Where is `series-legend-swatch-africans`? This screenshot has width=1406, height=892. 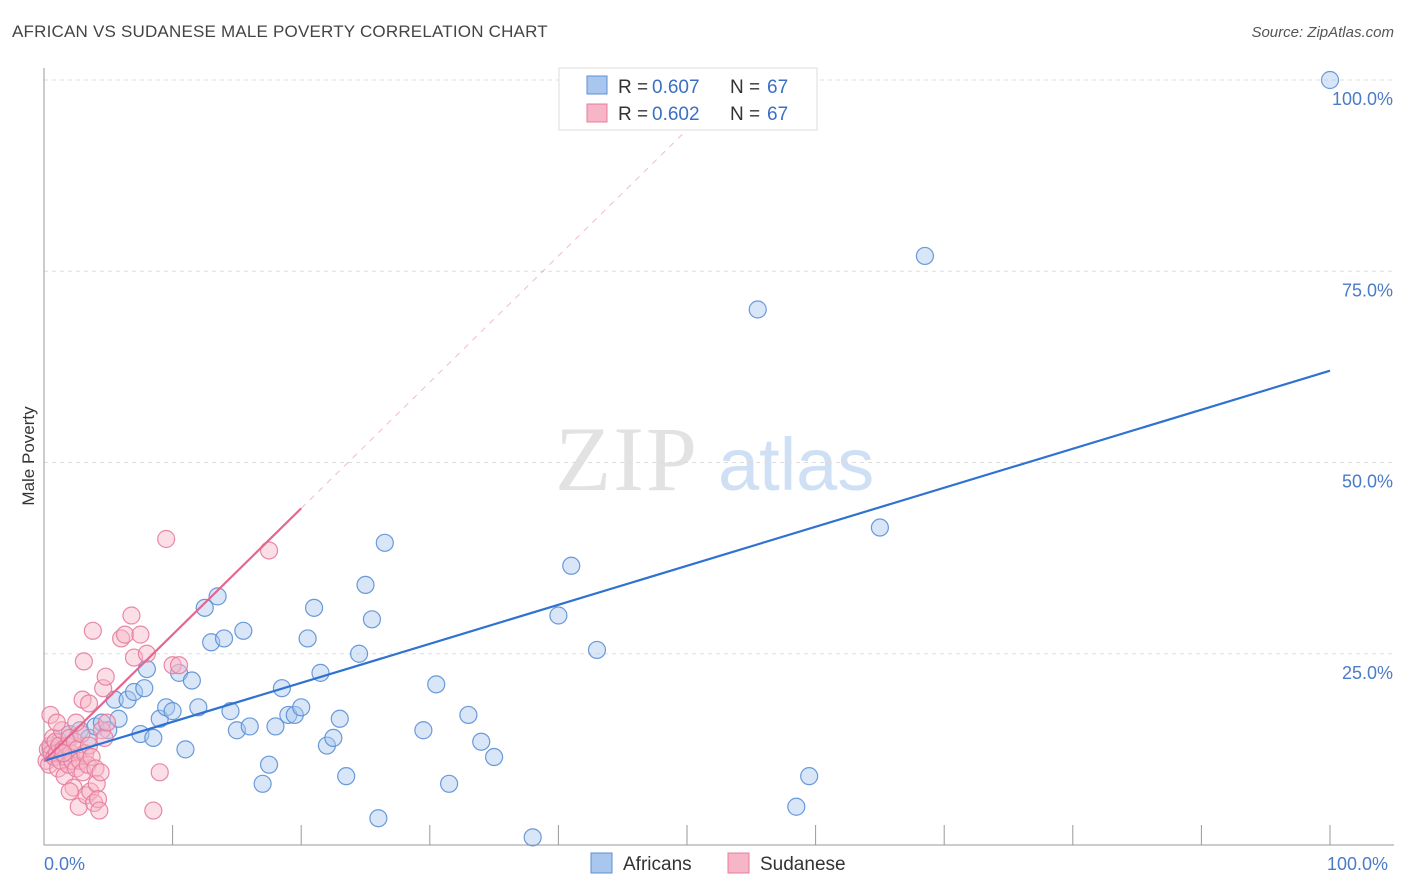
series-legend-swatch-africans is located at coordinates (601, 863).